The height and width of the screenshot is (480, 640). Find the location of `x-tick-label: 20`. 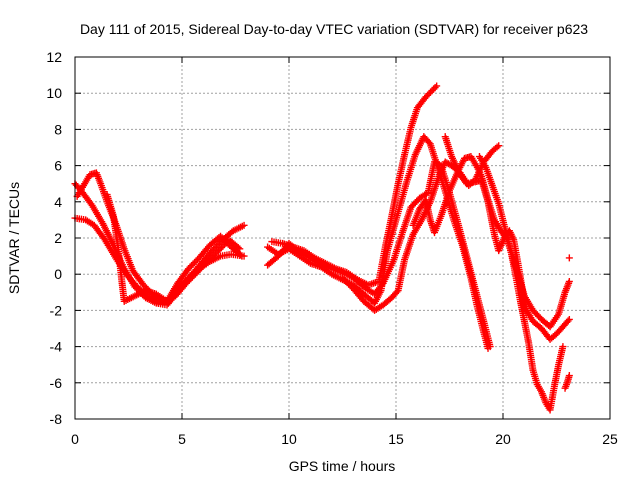

x-tick-label: 20 is located at coordinates (503, 439).